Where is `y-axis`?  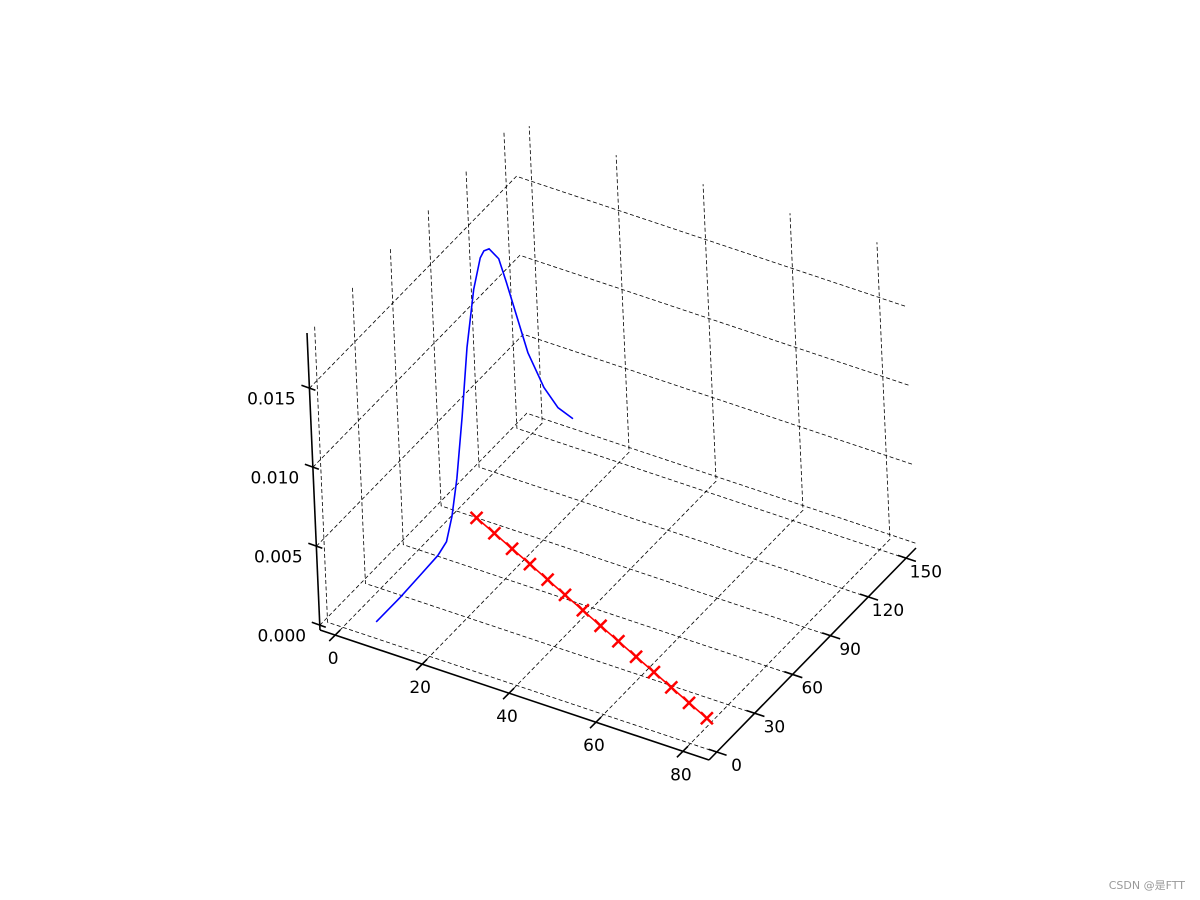 y-axis is located at coordinates (812, 654).